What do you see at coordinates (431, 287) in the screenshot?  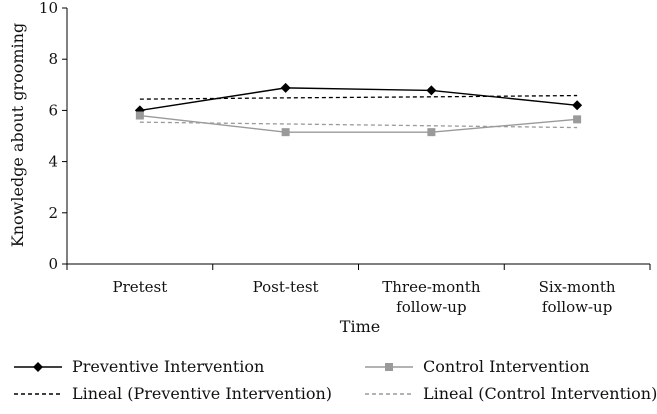 I see `x-tick-label: Three-month` at bounding box center [431, 287].